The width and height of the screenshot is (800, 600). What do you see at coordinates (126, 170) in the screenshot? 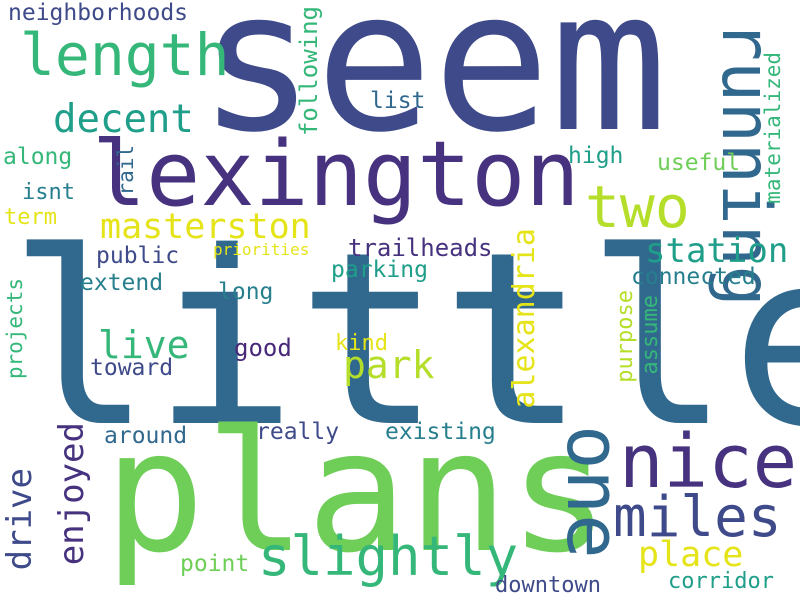
I see `word-rail: rail` at bounding box center [126, 170].